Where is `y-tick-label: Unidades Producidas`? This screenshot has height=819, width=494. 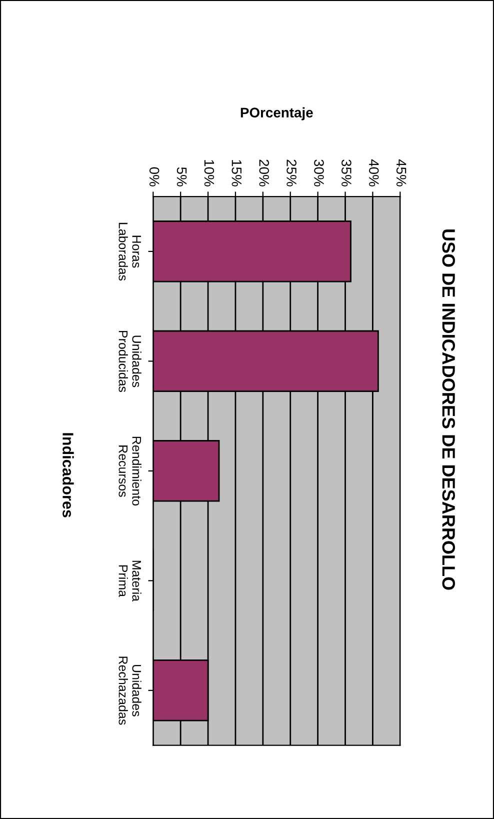
y-tick-label: Unidades Producidas is located at coordinates (130, 361).